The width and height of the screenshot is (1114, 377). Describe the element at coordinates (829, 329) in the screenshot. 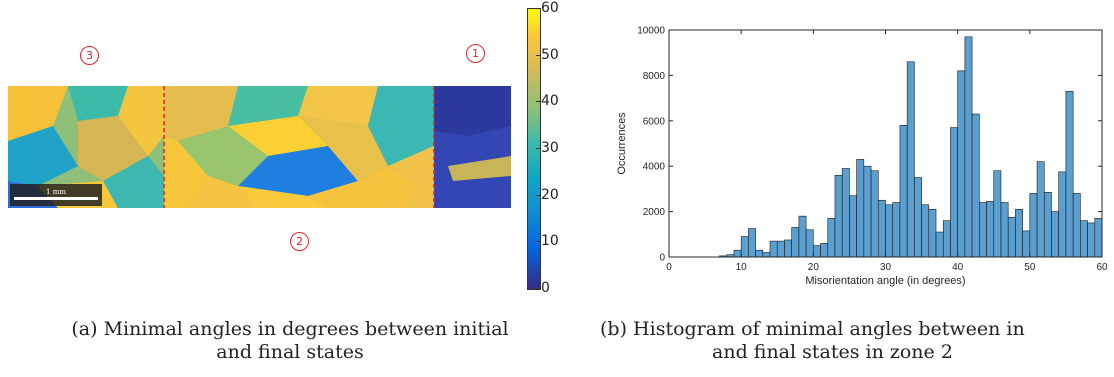

I see `caption-b-line1: Histogram of minimal angles between in` at that location.